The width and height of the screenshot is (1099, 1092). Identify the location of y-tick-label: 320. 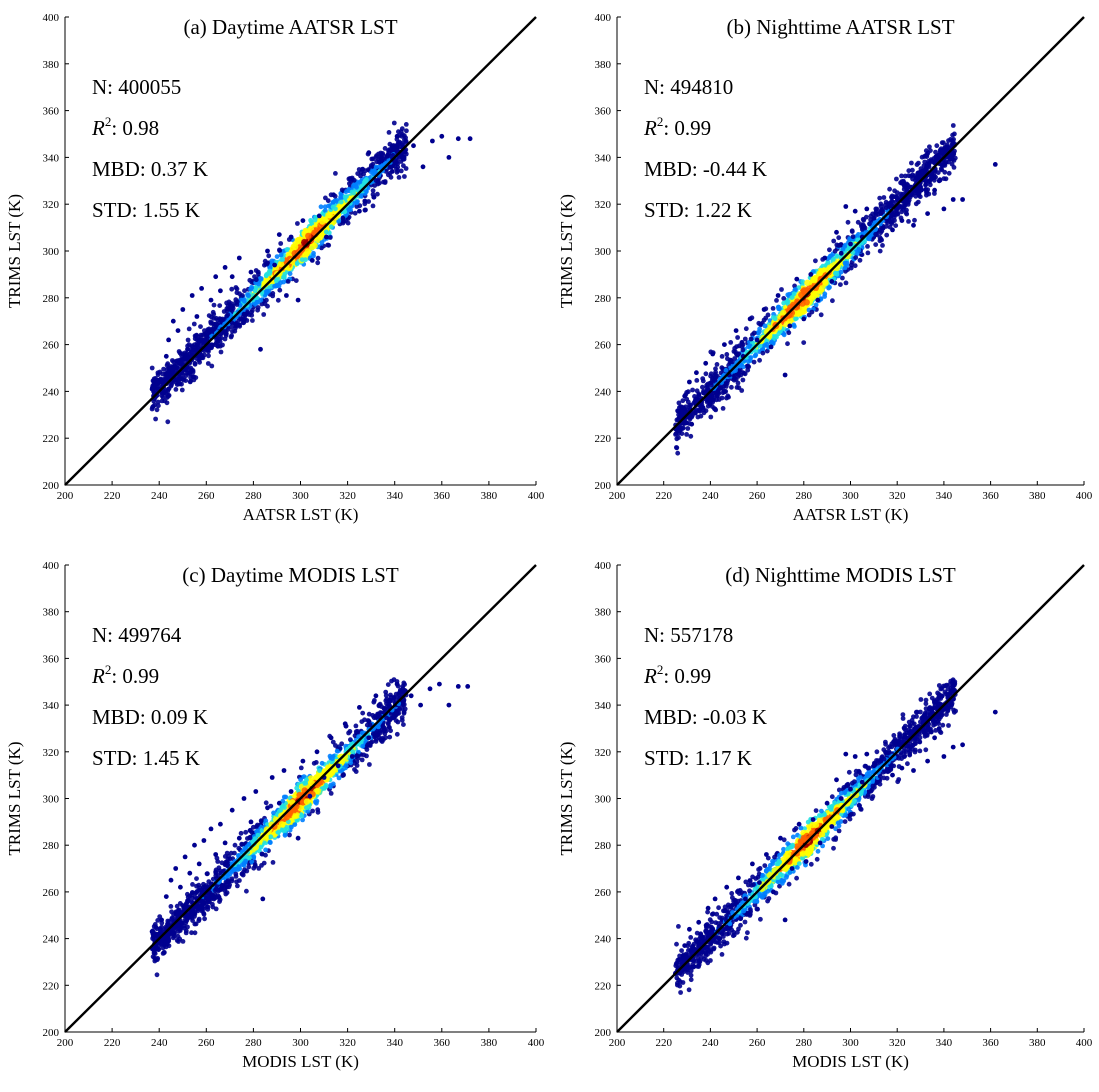
(51, 205).